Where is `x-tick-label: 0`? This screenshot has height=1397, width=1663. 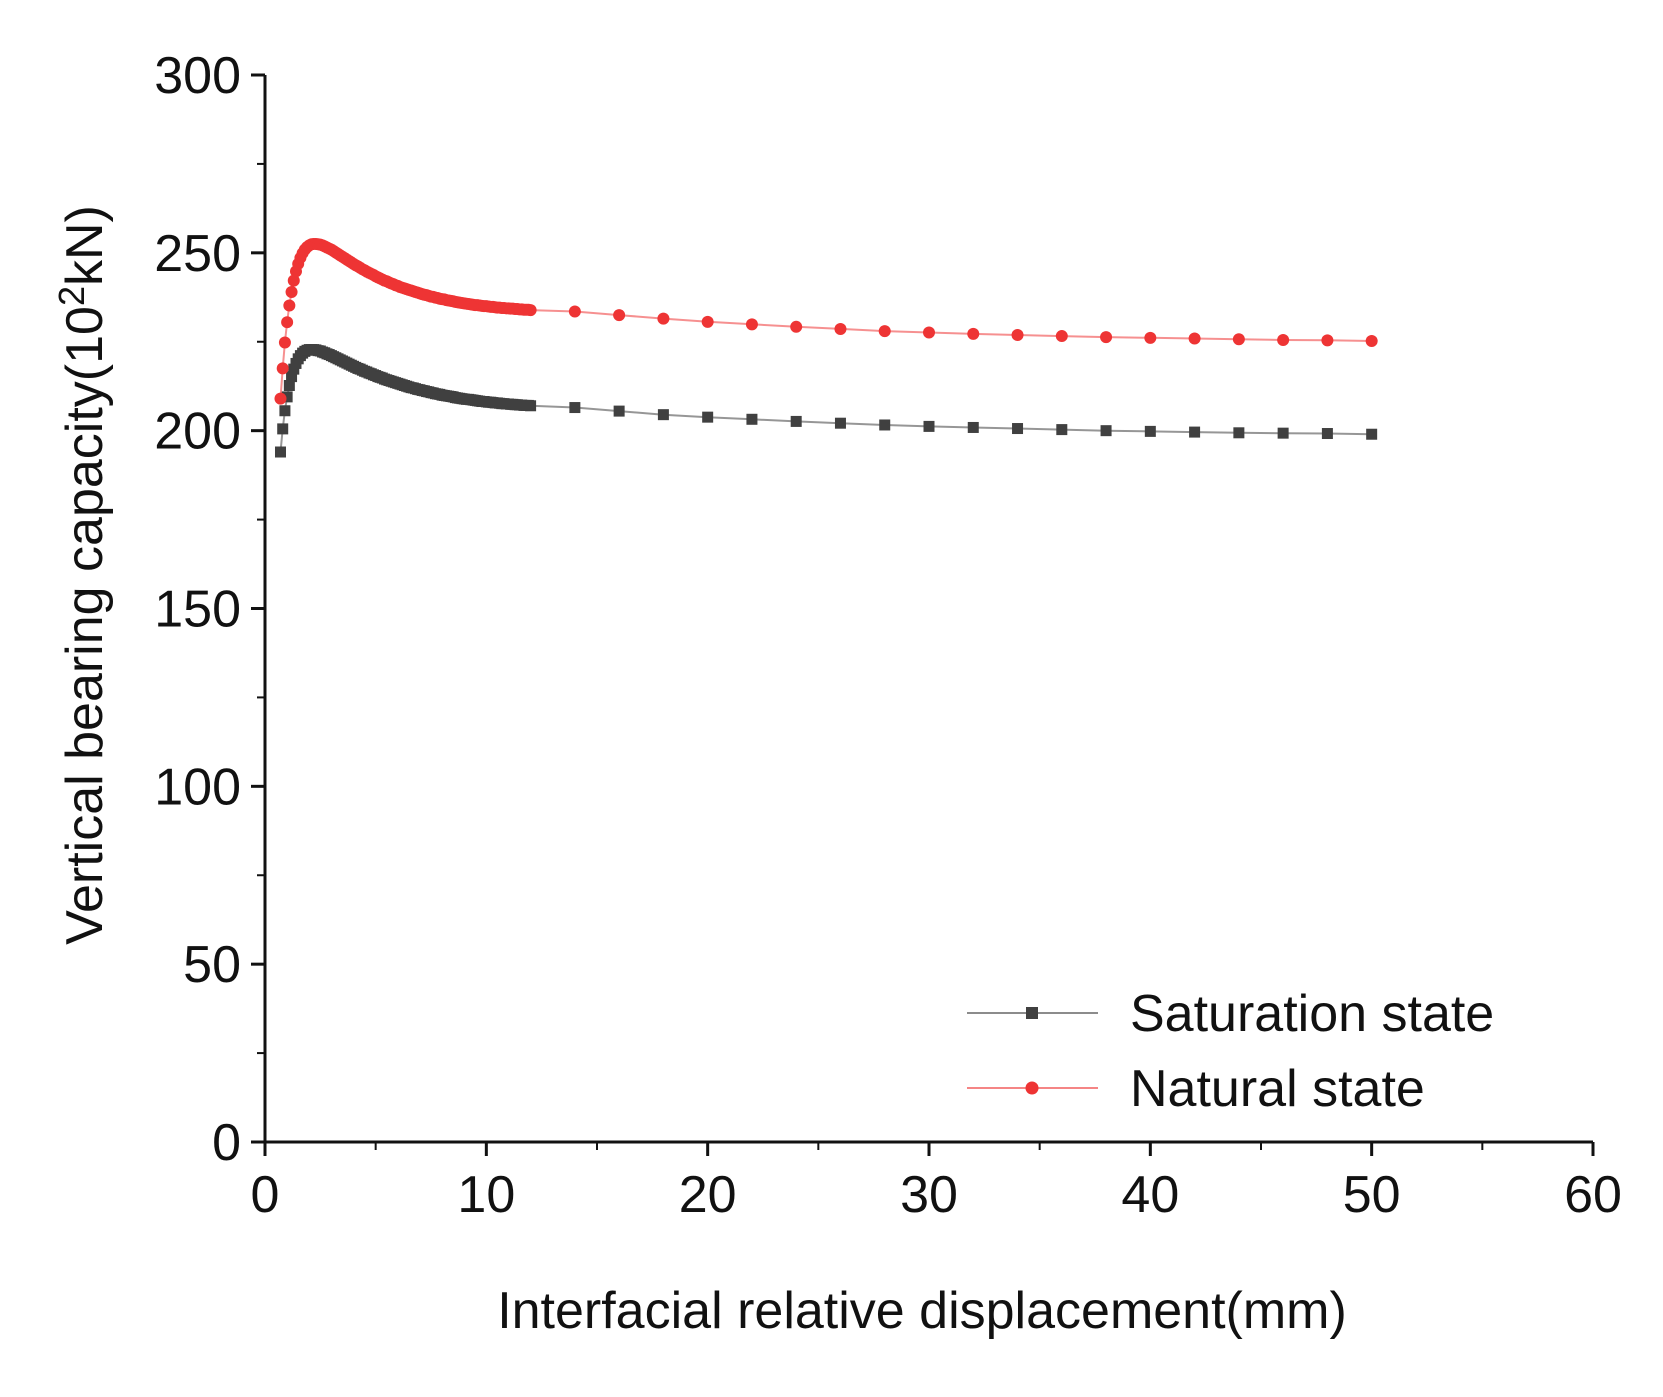 x-tick-label: 0 is located at coordinates (265, 1195).